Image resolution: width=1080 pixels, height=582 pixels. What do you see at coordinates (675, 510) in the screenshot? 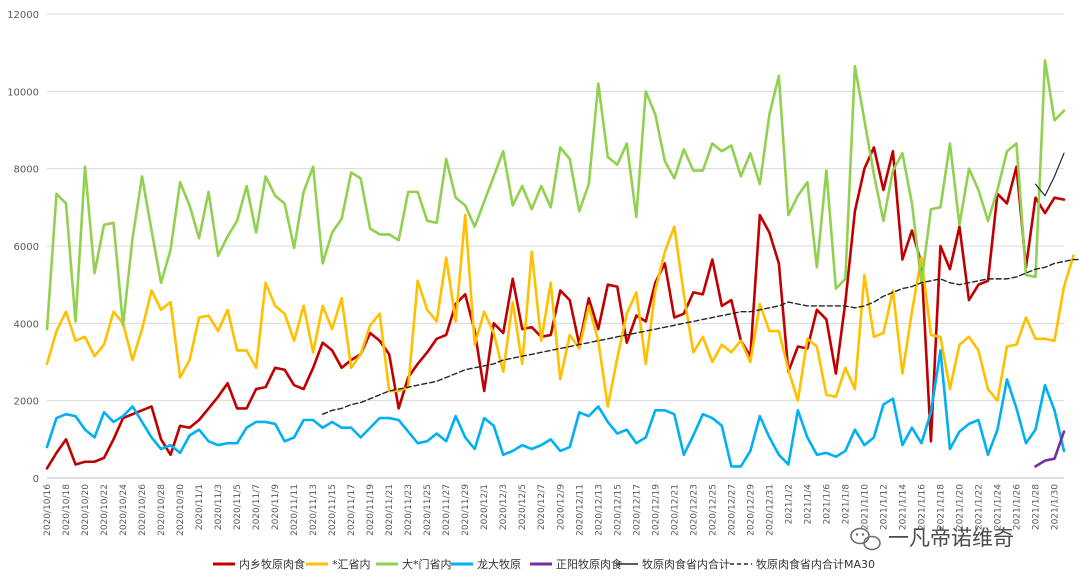
I see `x-tick-label: 2020/12/21` at bounding box center [675, 510].